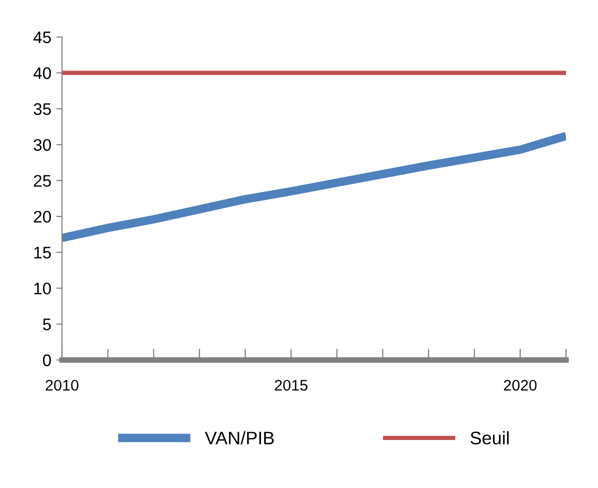 The image size is (598, 488). I want to click on legend-label: VAN/PIB, so click(239, 437).